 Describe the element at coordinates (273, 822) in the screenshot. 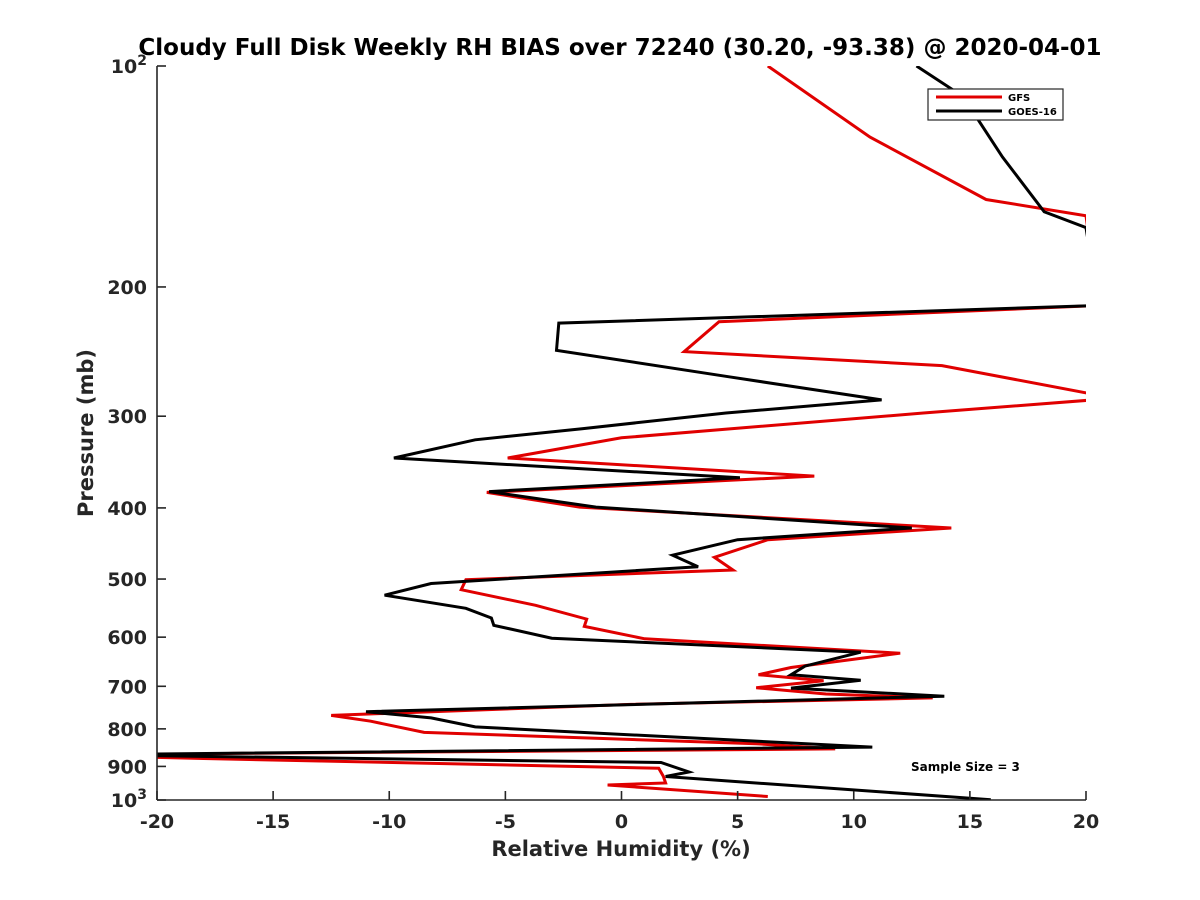

I see `x-tick-label: -15` at that location.